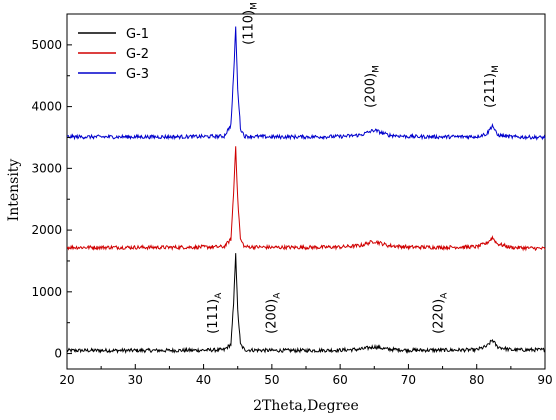  What do you see at coordinates (476, 380) in the screenshot?
I see `x-tick-label: 80` at bounding box center [476, 380].